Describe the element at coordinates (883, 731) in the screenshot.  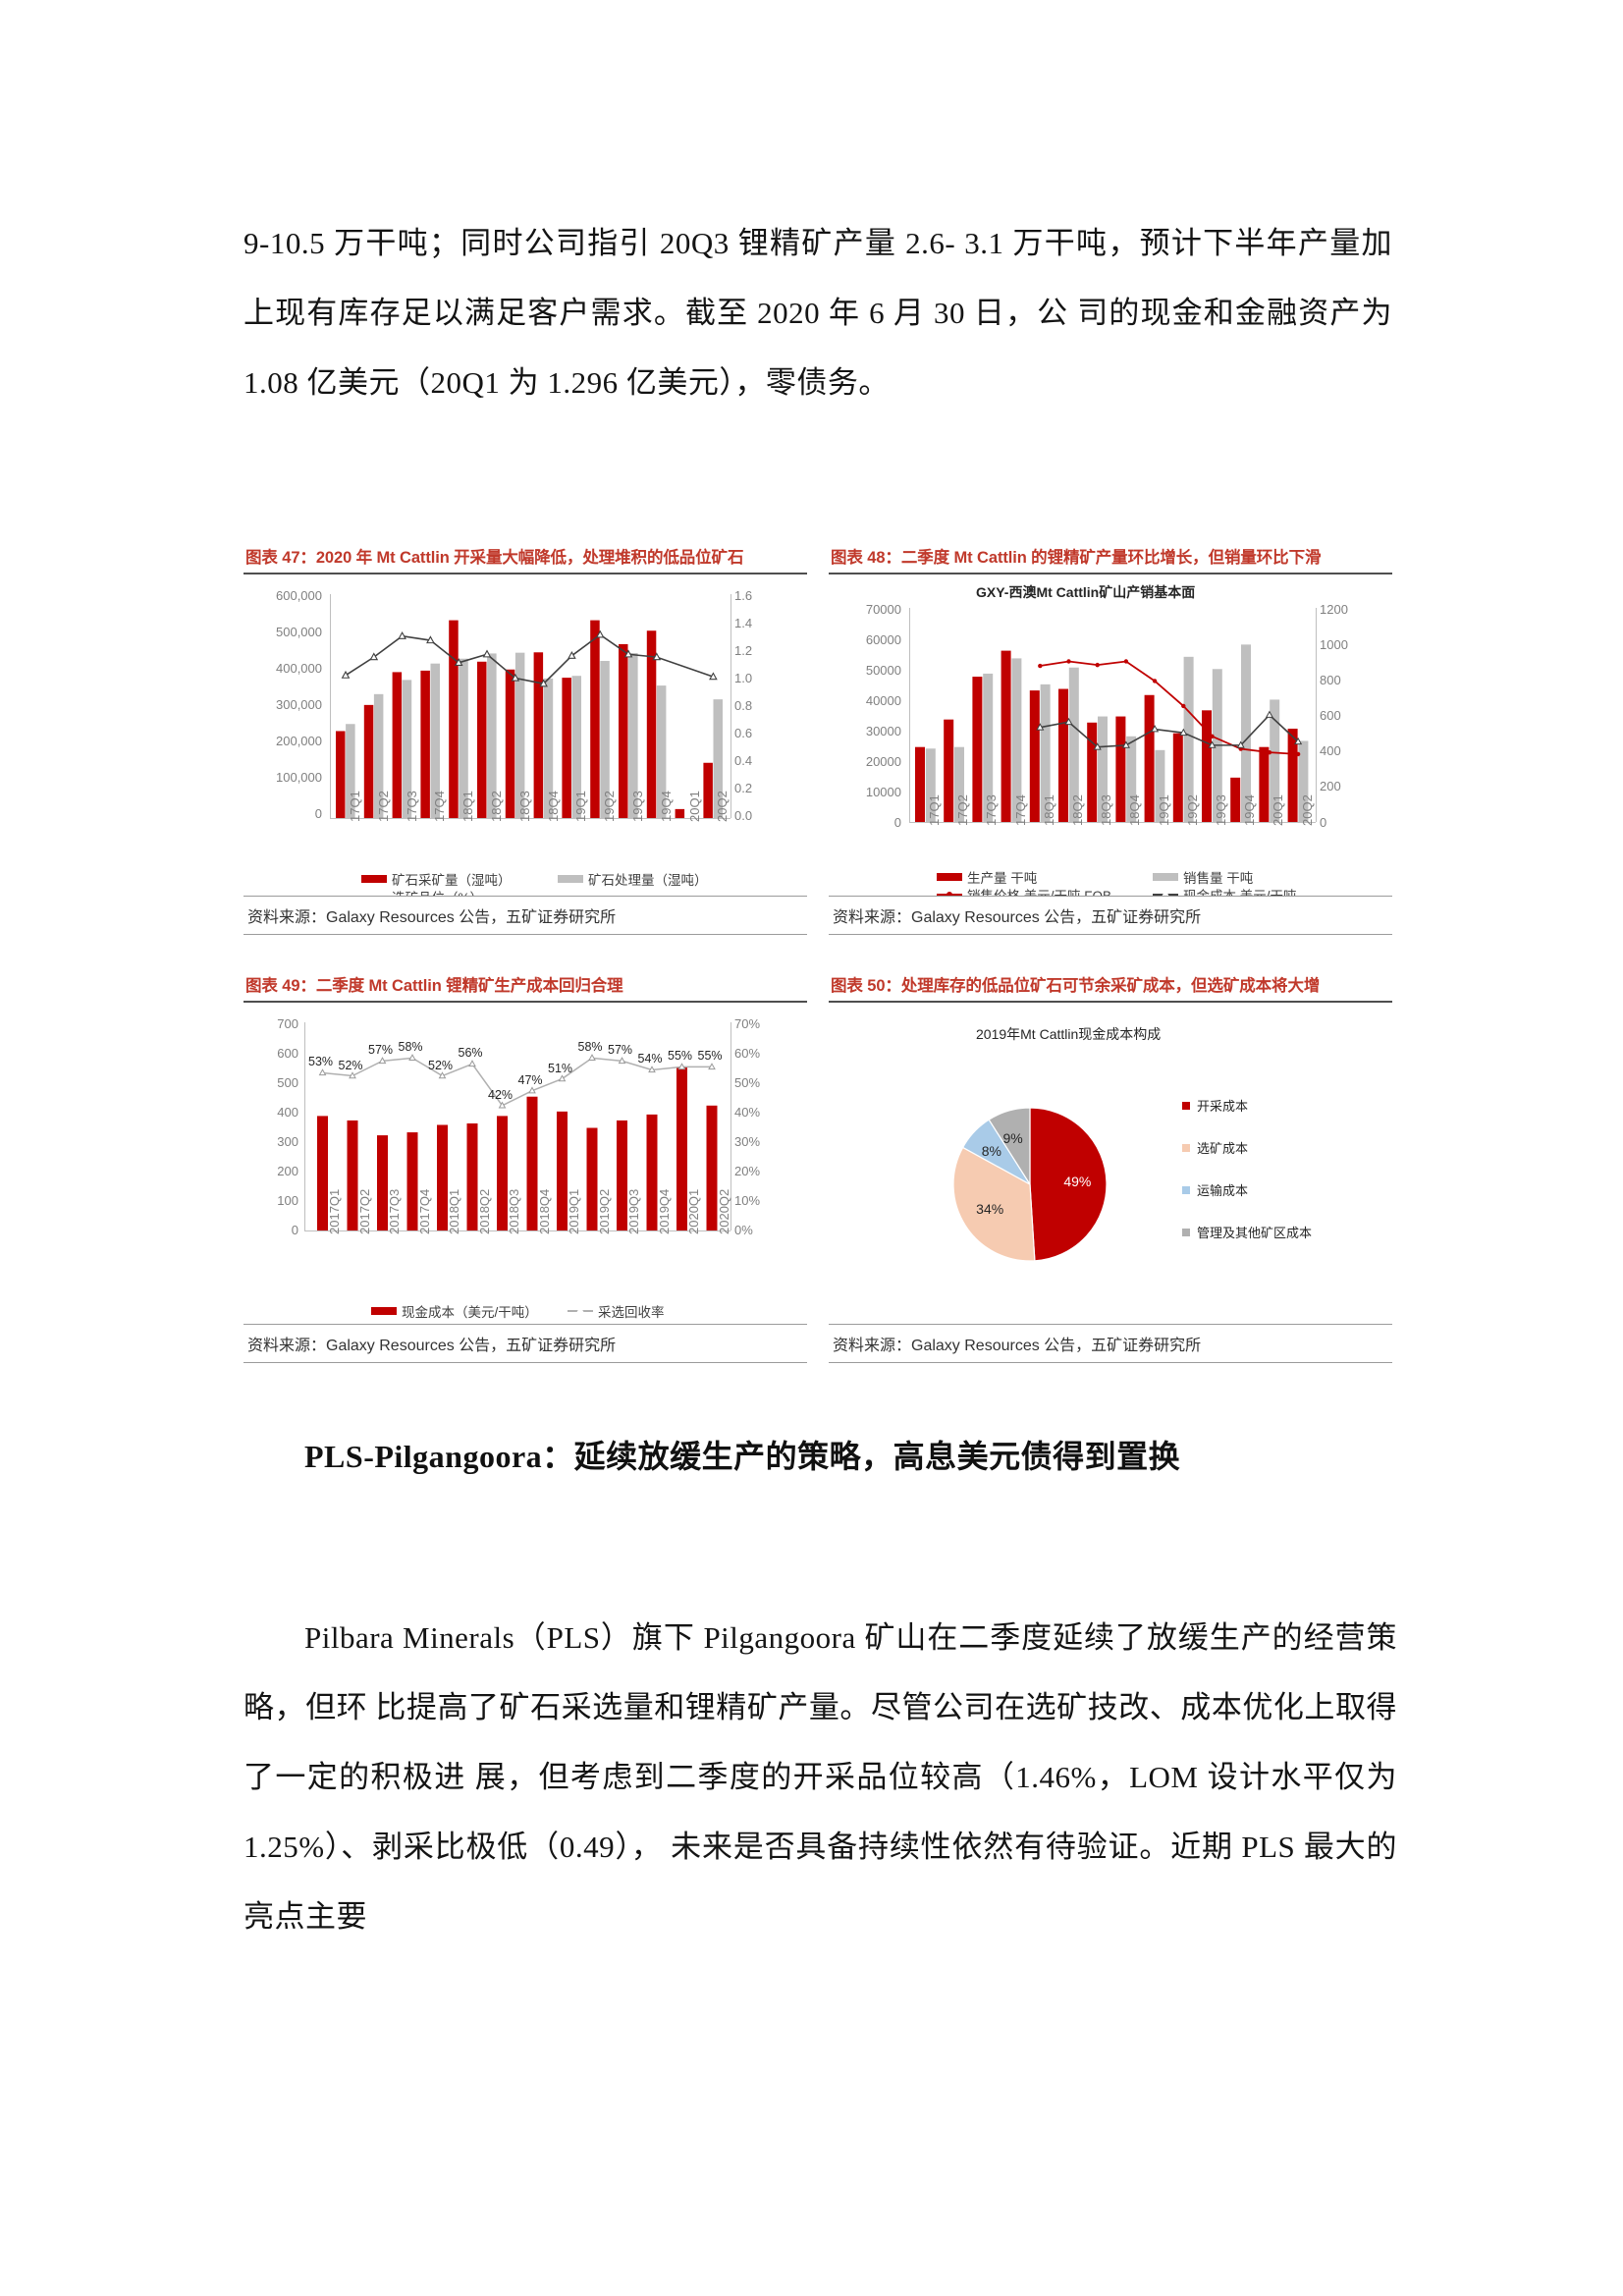
I see `ytick-30000: 30000` at that location.